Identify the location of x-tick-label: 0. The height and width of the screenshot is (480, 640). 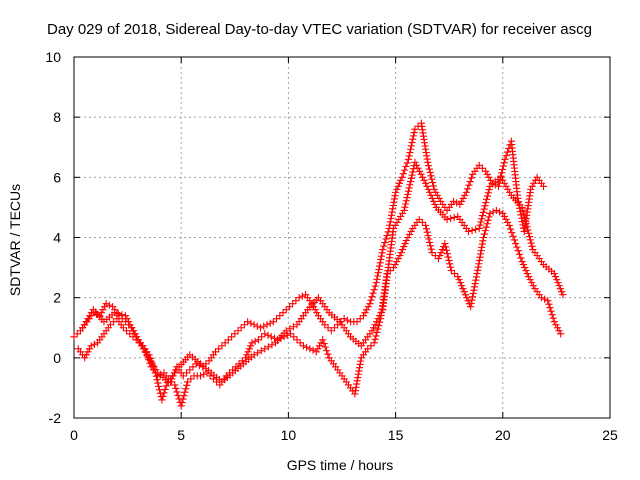
(74, 435).